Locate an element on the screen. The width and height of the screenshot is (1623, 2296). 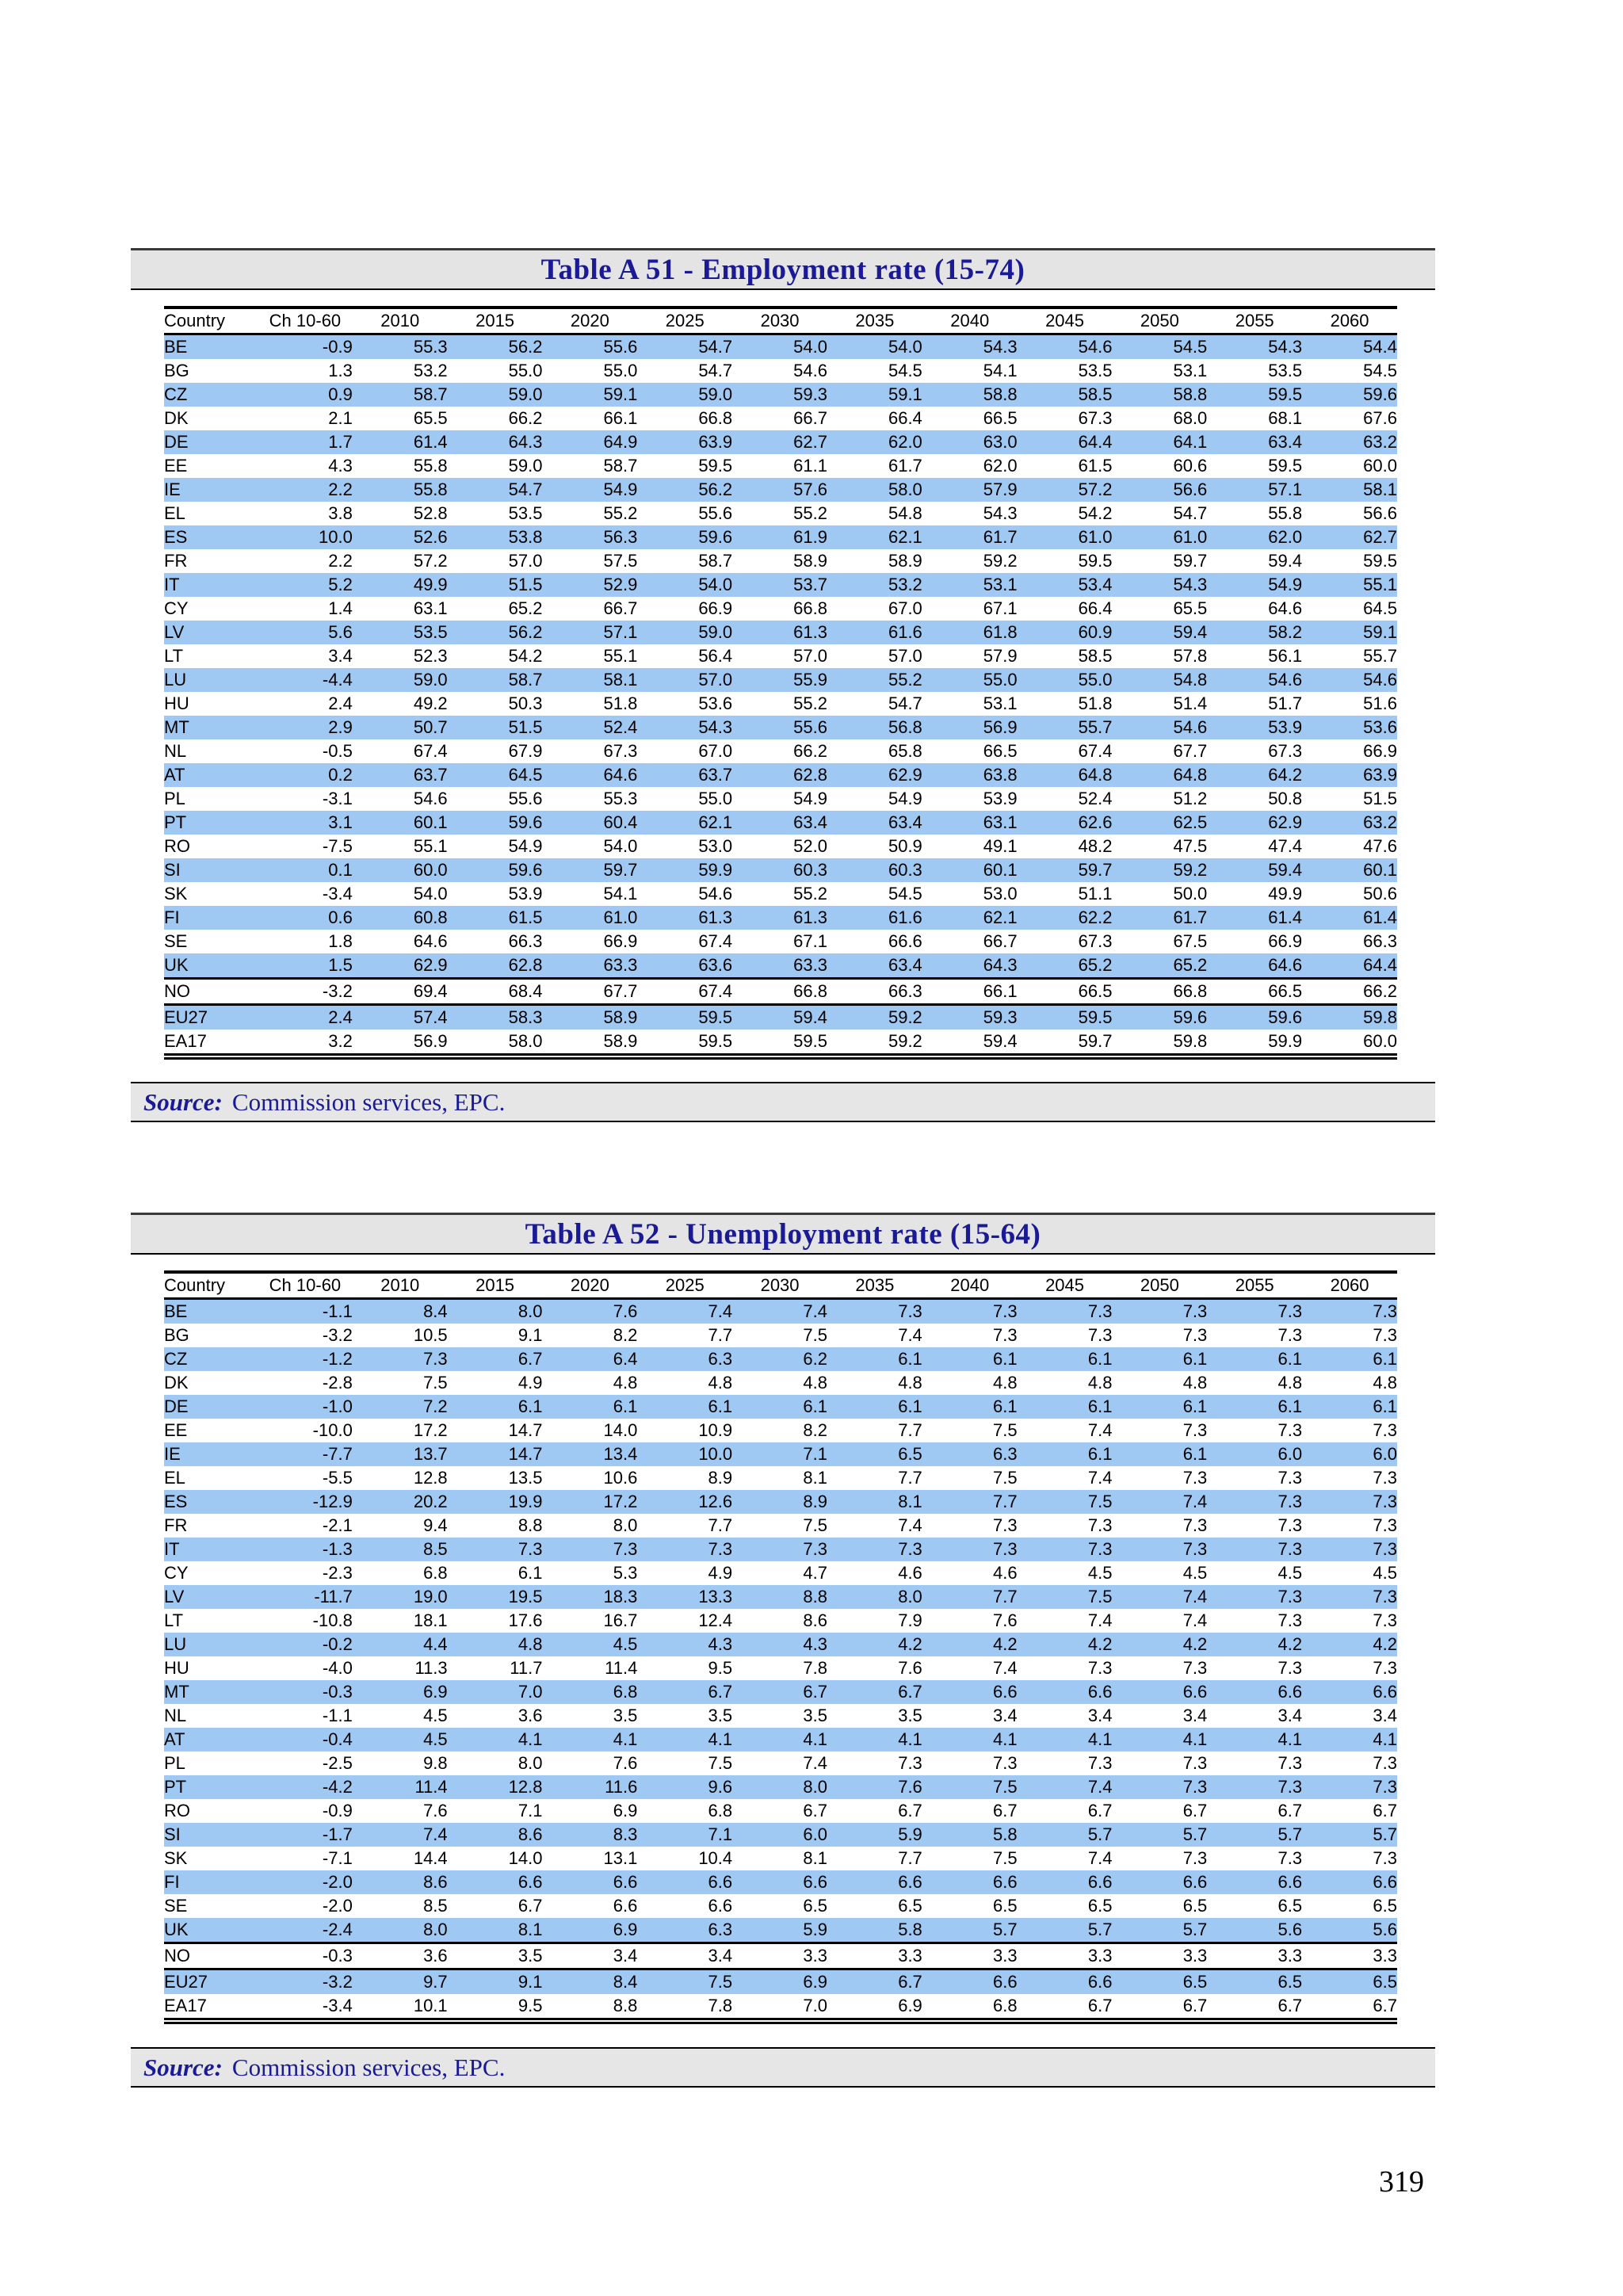
value-cell: 4.8 is located at coordinates (1385, 1382).